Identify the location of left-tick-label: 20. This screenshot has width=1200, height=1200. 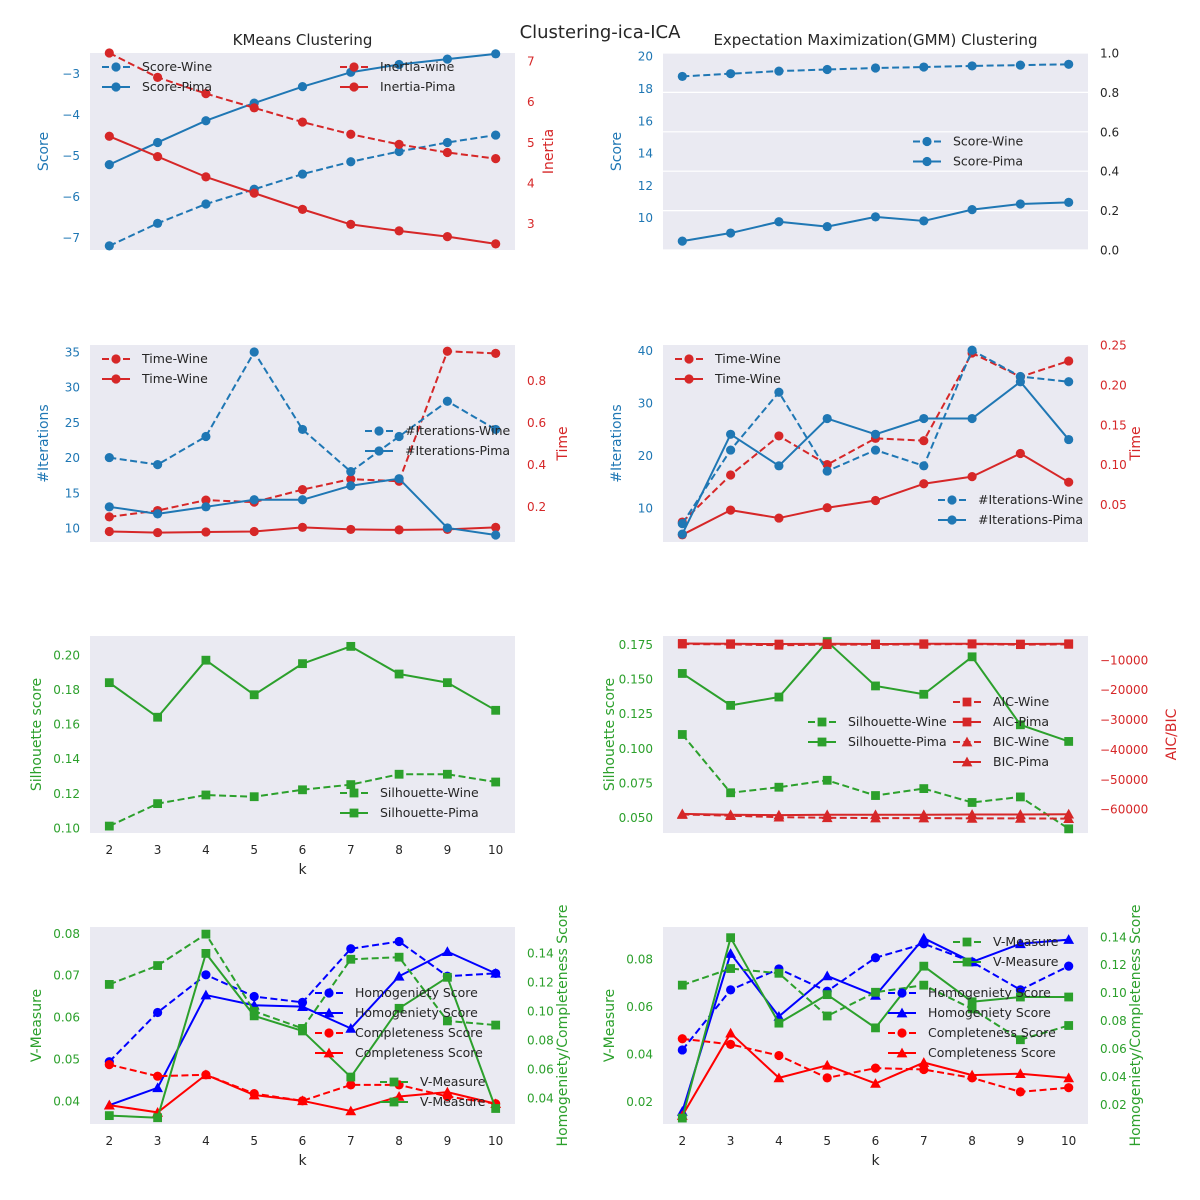
(645, 57).